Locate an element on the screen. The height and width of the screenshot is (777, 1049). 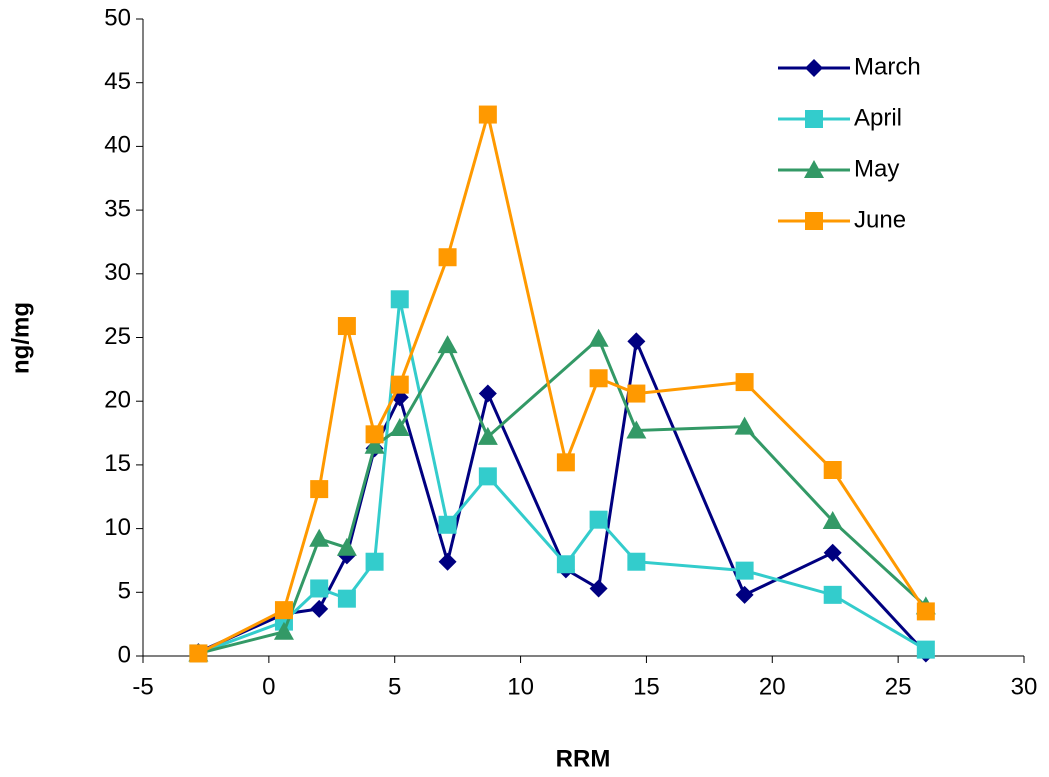
x-tick-label: 0 is located at coordinates (268, 686).